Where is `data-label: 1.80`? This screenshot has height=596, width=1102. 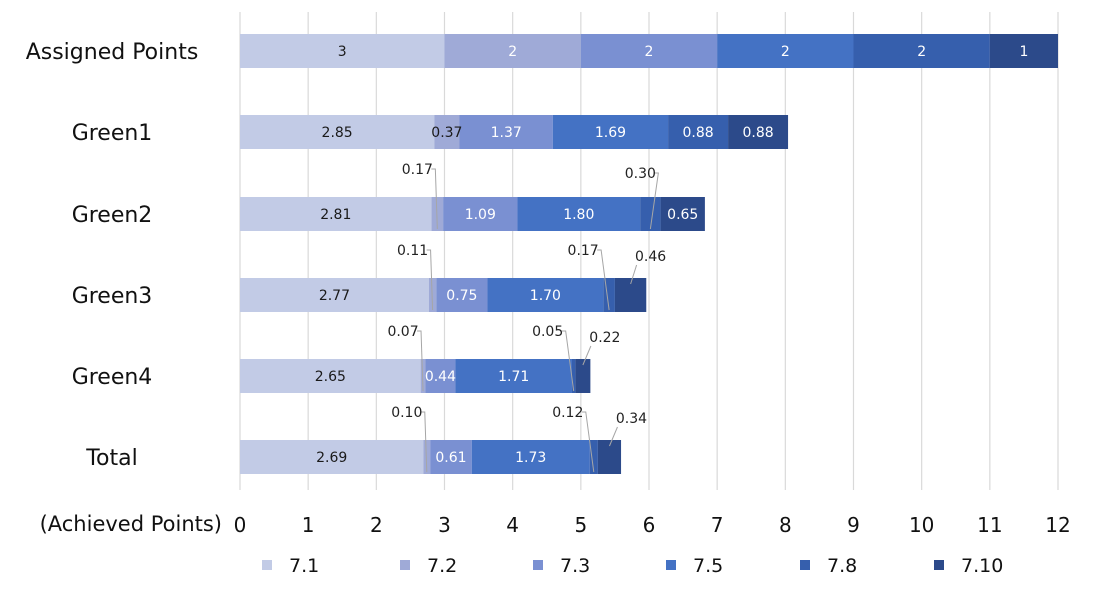
data-label: 1.80 is located at coordinates (578, 215).